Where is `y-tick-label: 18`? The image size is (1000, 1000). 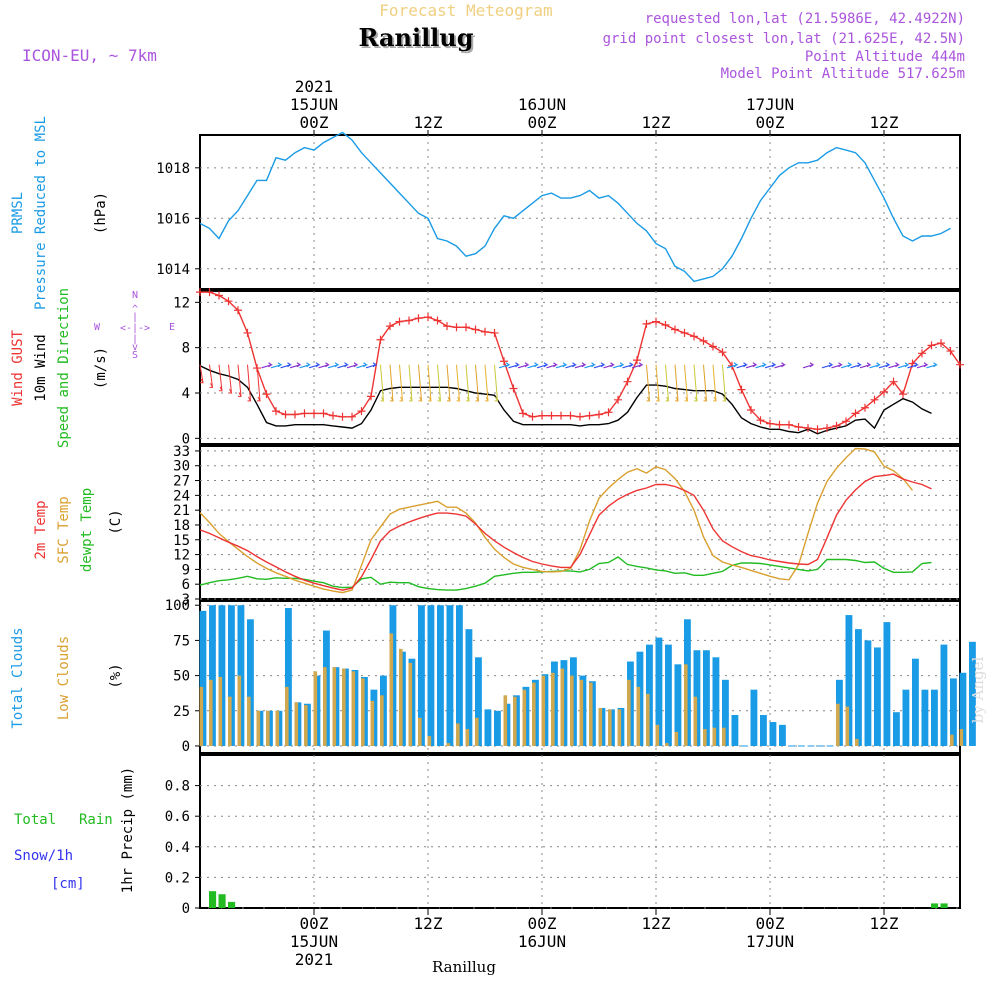
y-tick-label: 18 is located at coordinates (181, 526).